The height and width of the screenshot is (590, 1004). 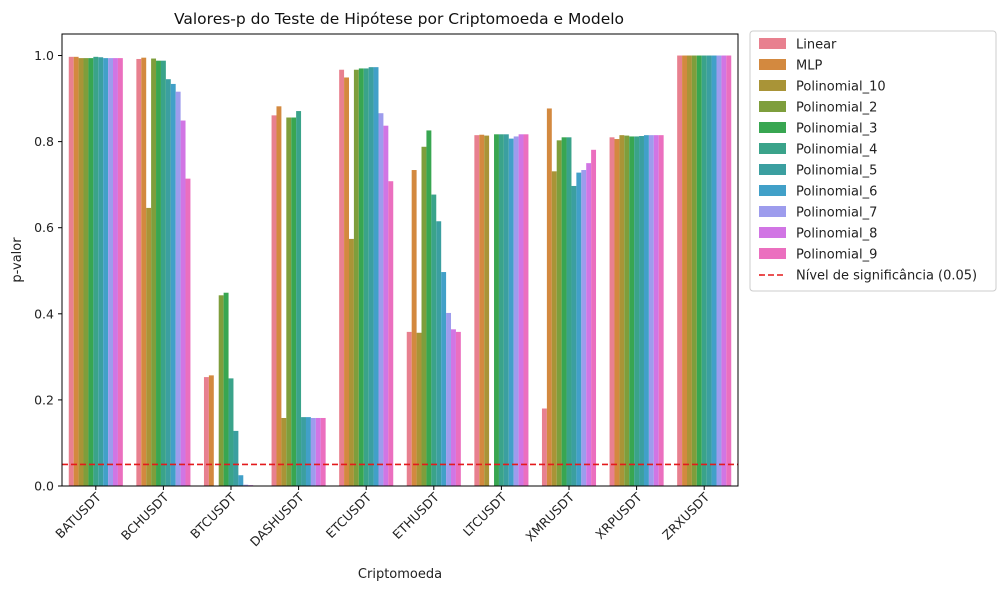 I want to click on bar-ltcusdt-linear, so click(x=477, y=310).